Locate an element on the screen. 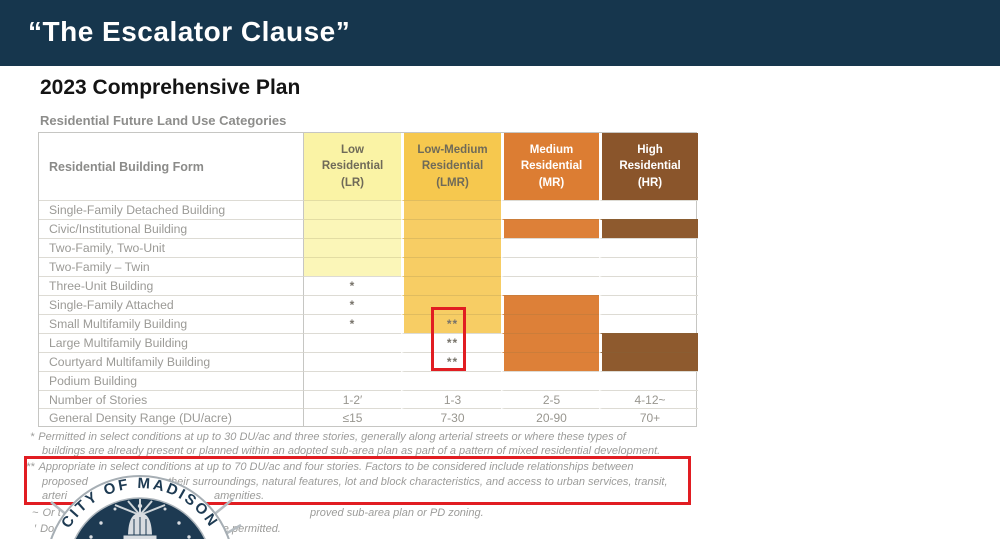 This screenshot has width=1000, height=539. row-label: Three-Unit Building is located at coordinates (171, 285).